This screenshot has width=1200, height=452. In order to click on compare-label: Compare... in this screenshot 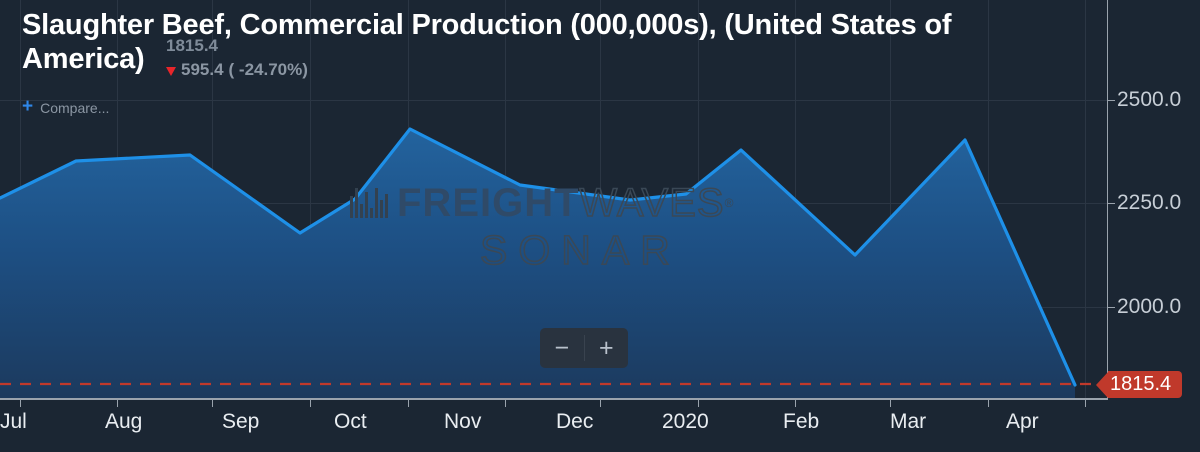, I will do `click(75, 108)`.